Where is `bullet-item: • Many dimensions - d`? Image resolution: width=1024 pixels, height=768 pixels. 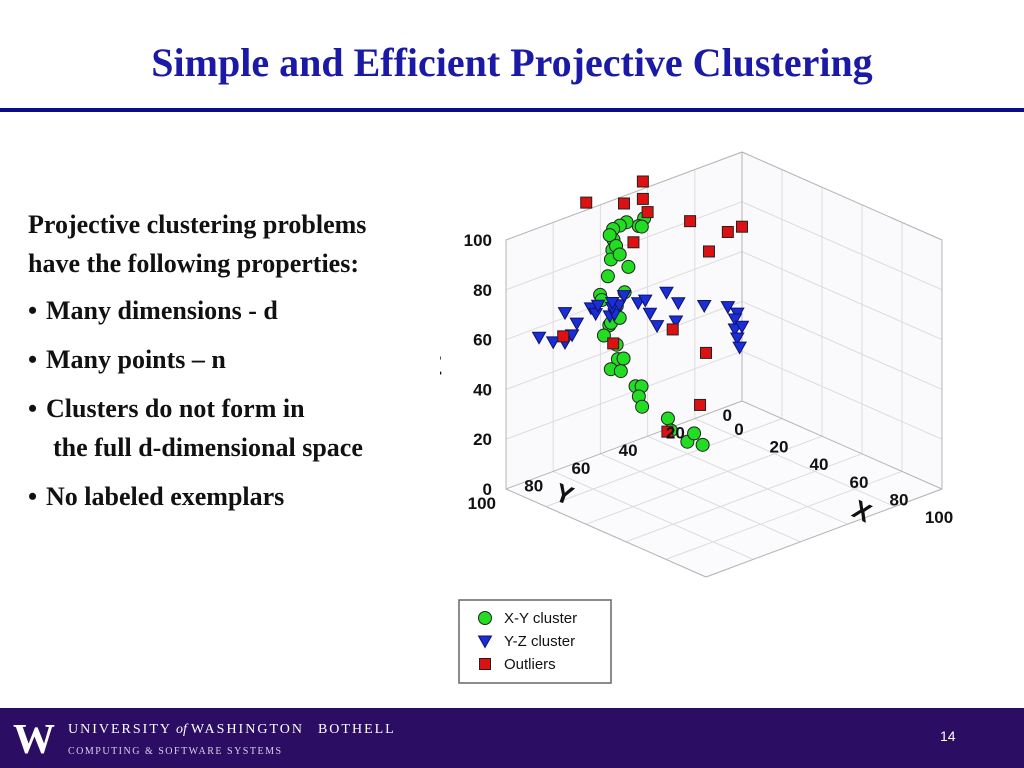
bullet-item: • Many dimensions - d is located at coordinates (218, 310).